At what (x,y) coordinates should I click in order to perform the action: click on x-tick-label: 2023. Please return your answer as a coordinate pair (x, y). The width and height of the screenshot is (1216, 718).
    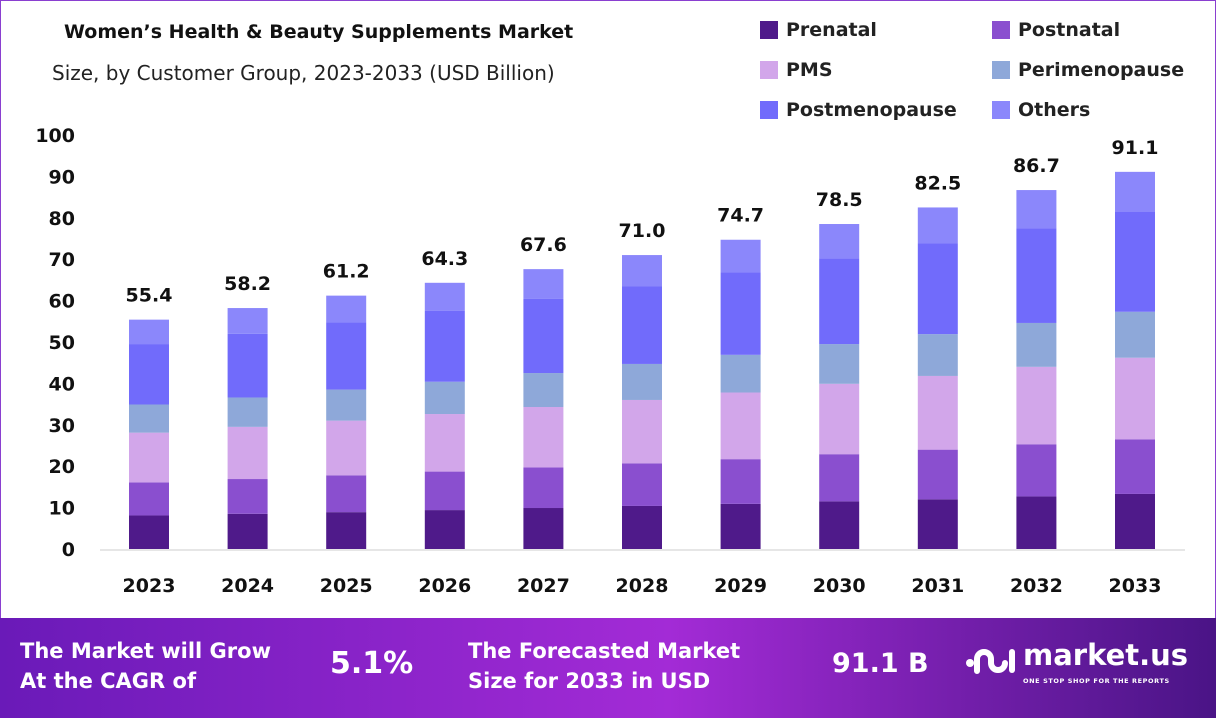
    Looking at the image, I should click on (149, 586).